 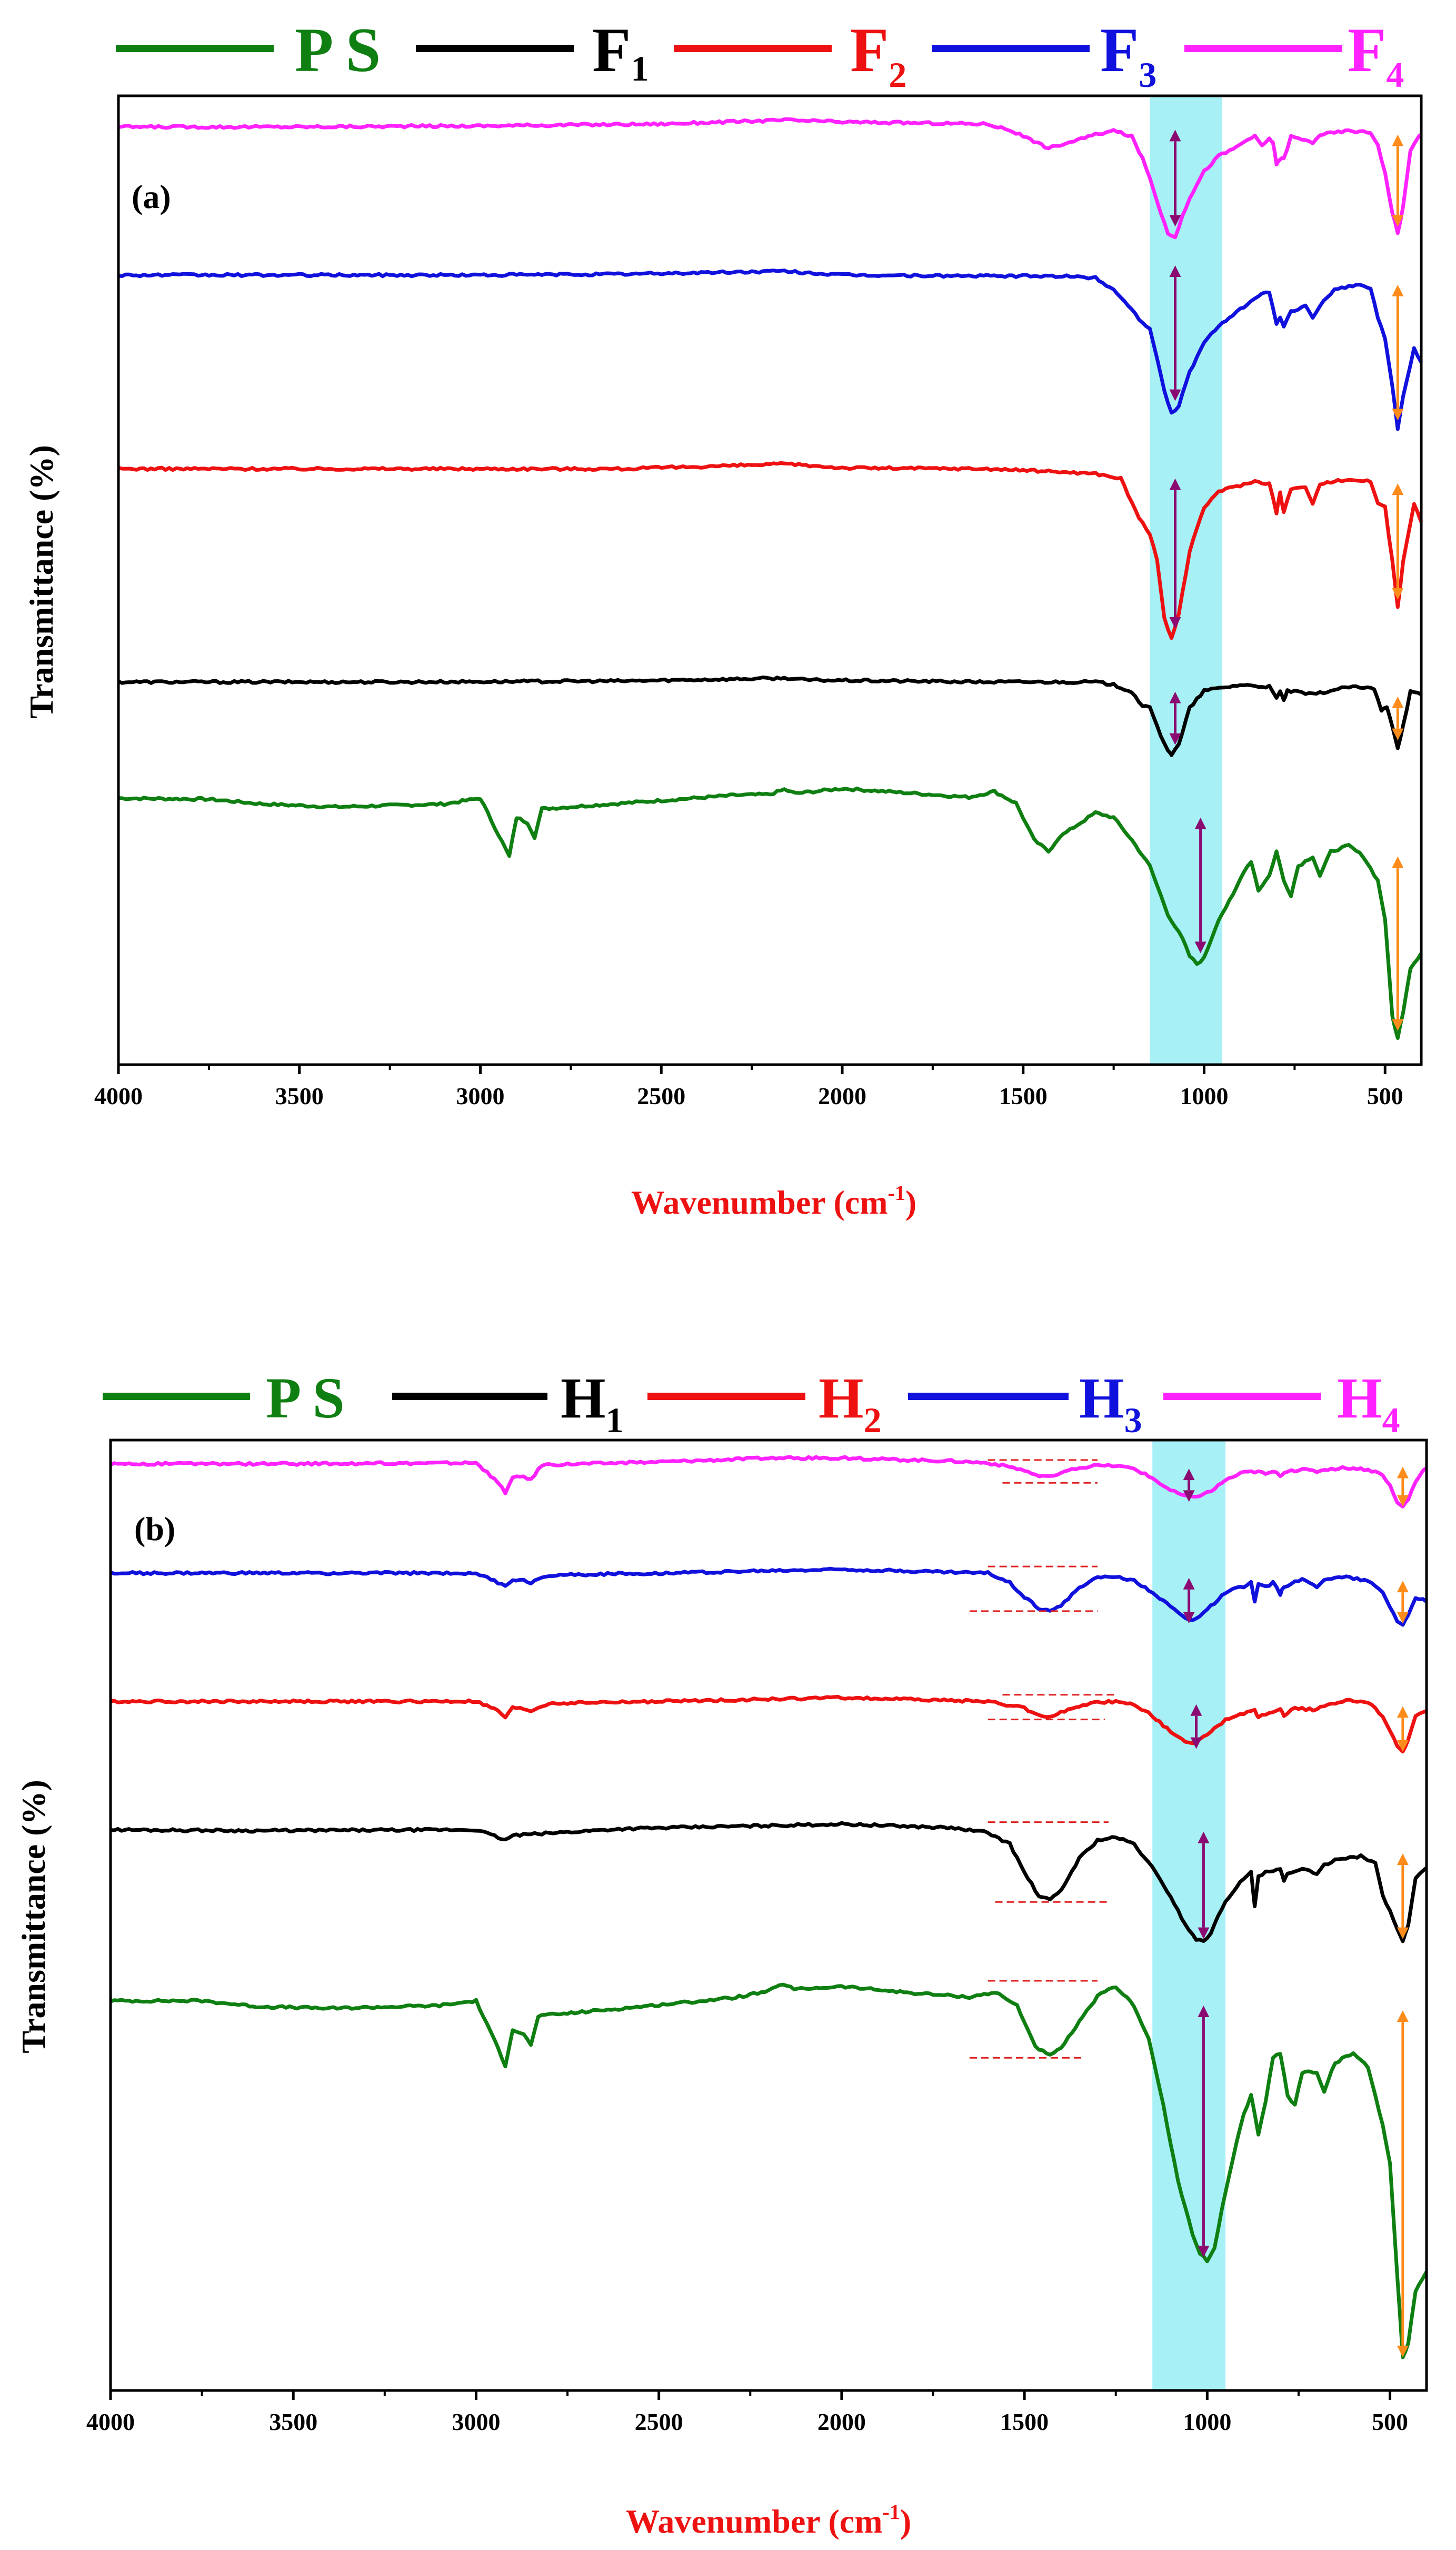 I want to click on panel-b-arrow-3-head-up, so click(x=1196, y=1710).